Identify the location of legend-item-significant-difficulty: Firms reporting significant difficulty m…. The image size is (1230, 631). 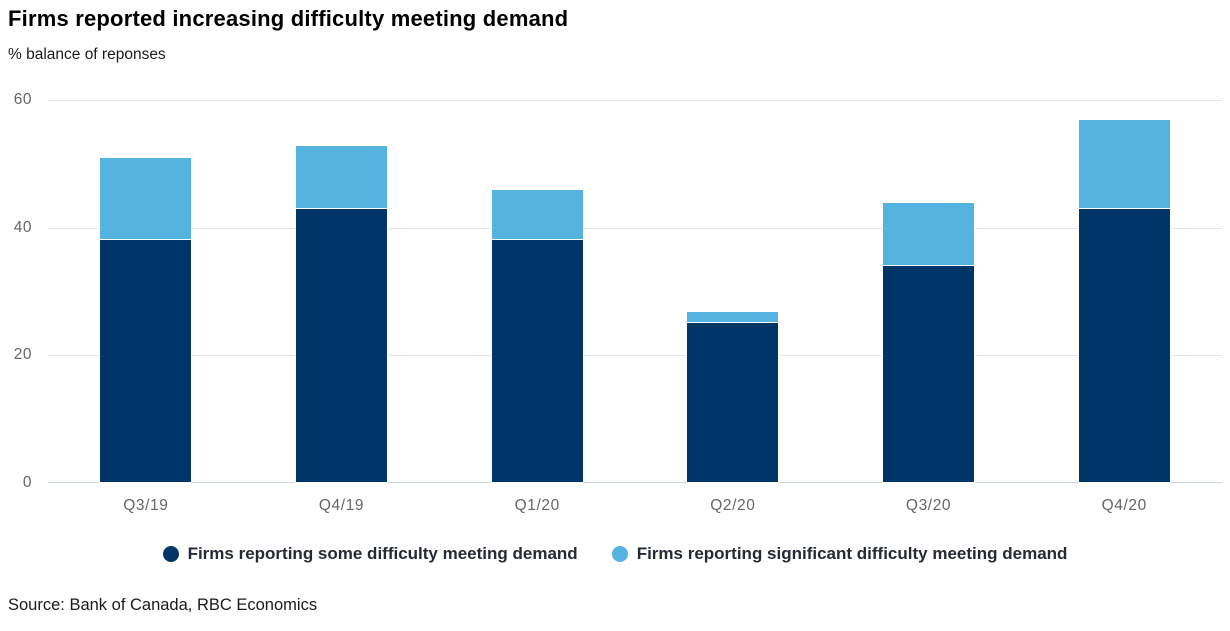
(839, 554).